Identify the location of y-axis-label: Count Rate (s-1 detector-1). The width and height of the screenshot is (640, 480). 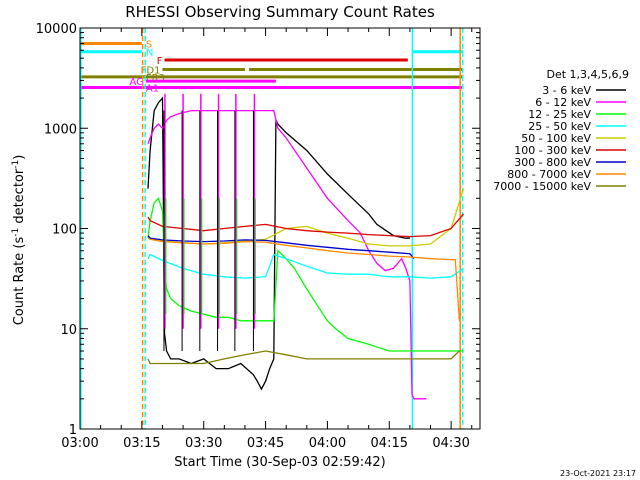
(19, 240).